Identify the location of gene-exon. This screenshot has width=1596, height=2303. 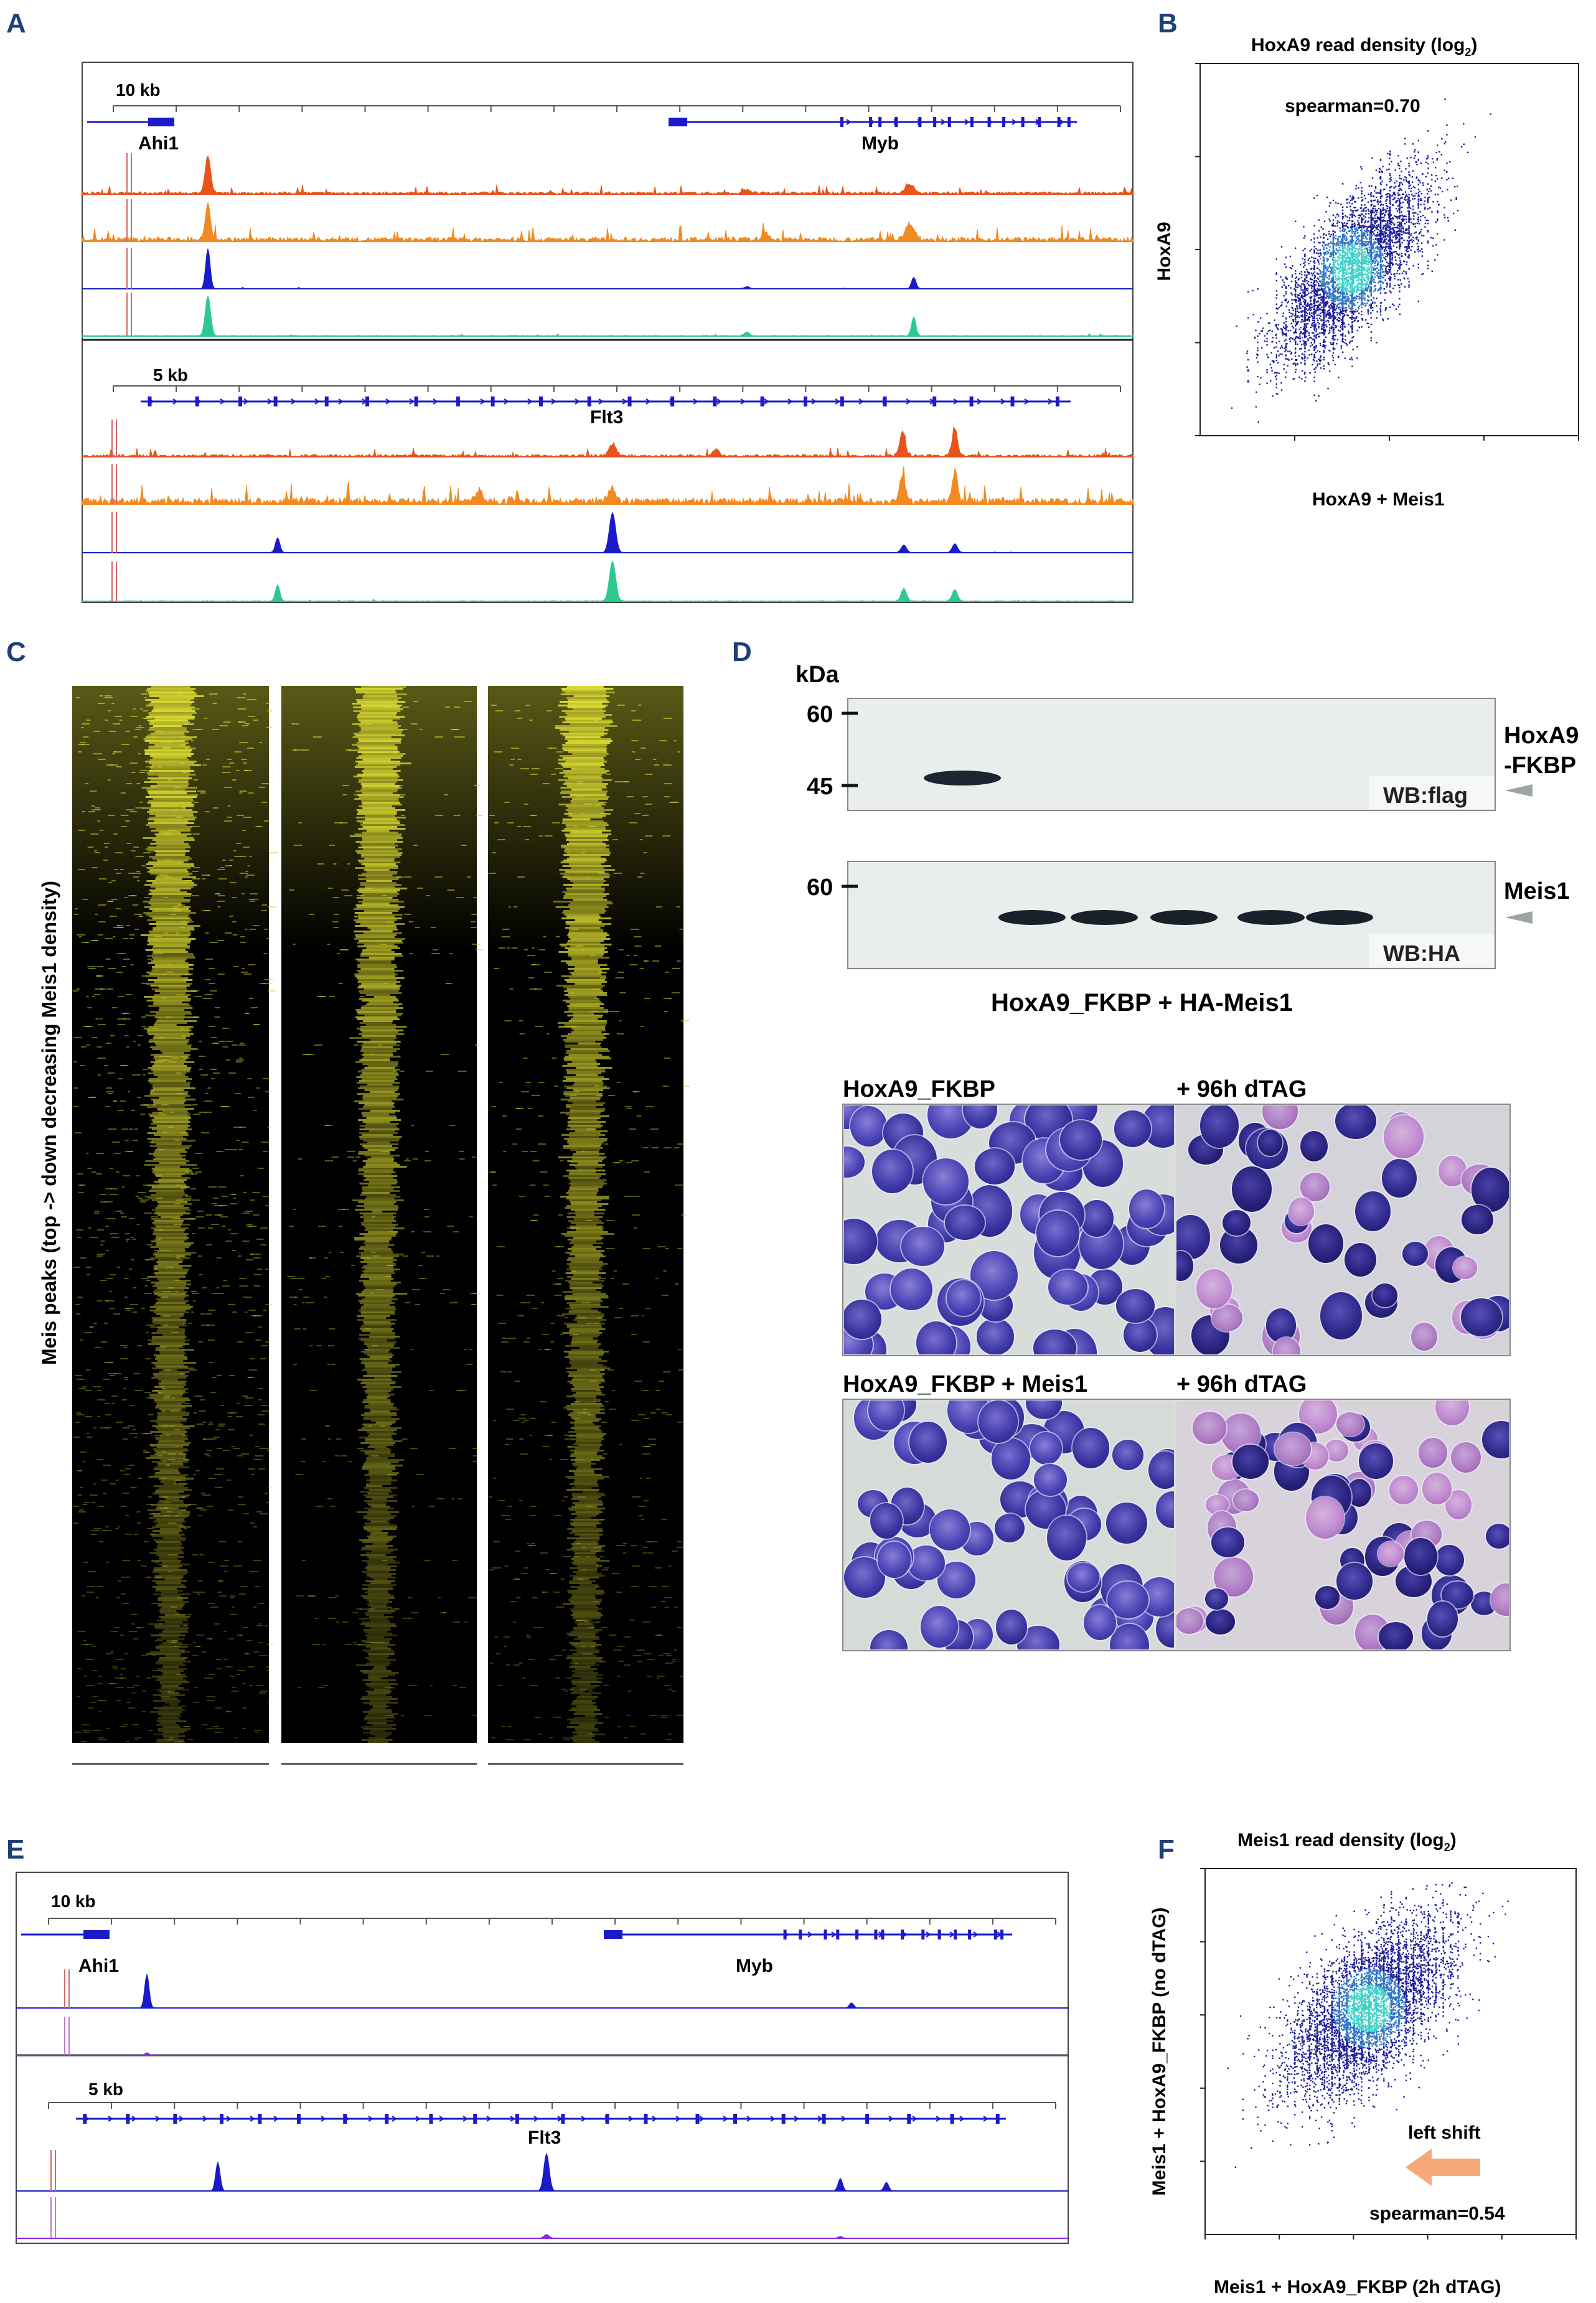
(1012, 401).